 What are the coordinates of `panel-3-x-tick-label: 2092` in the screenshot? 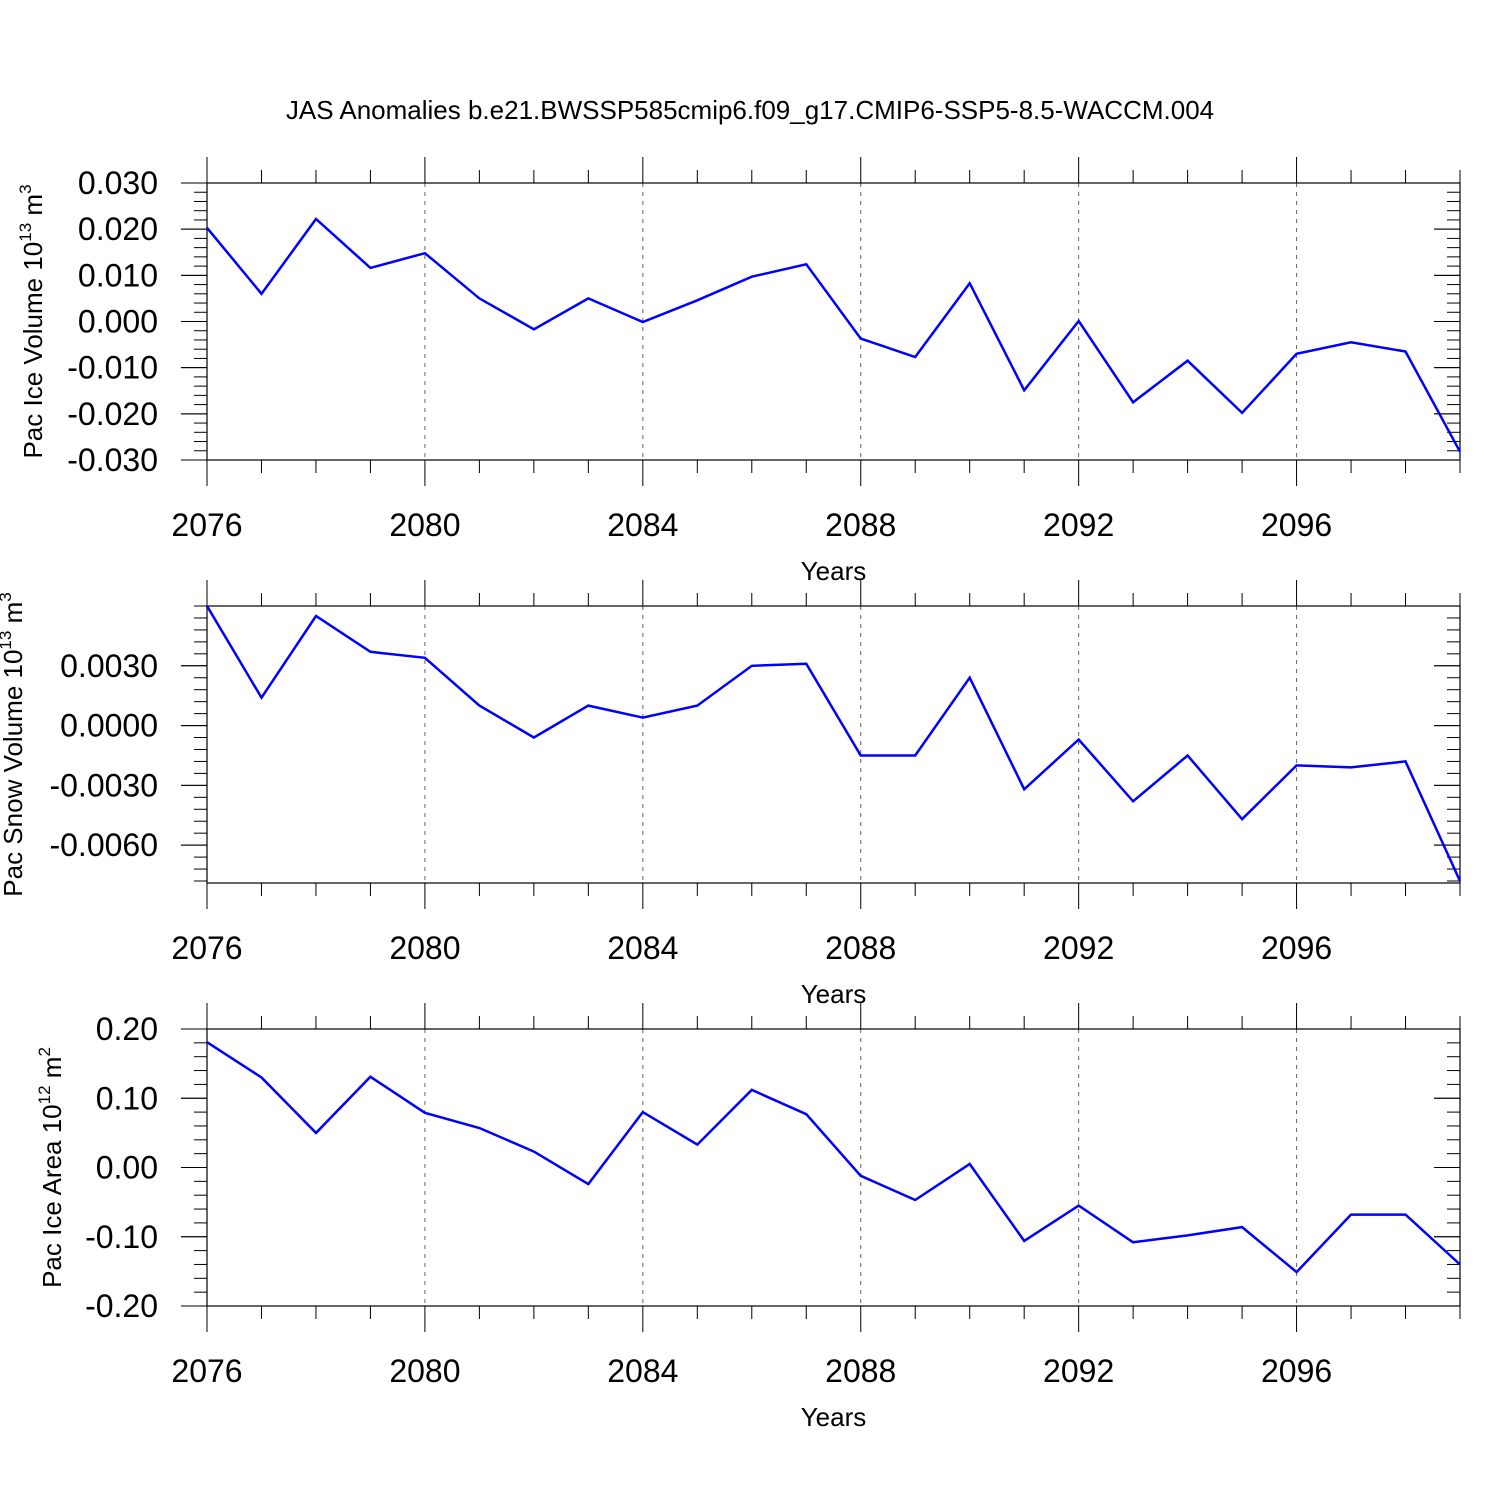 It's located at (1078, 1371).